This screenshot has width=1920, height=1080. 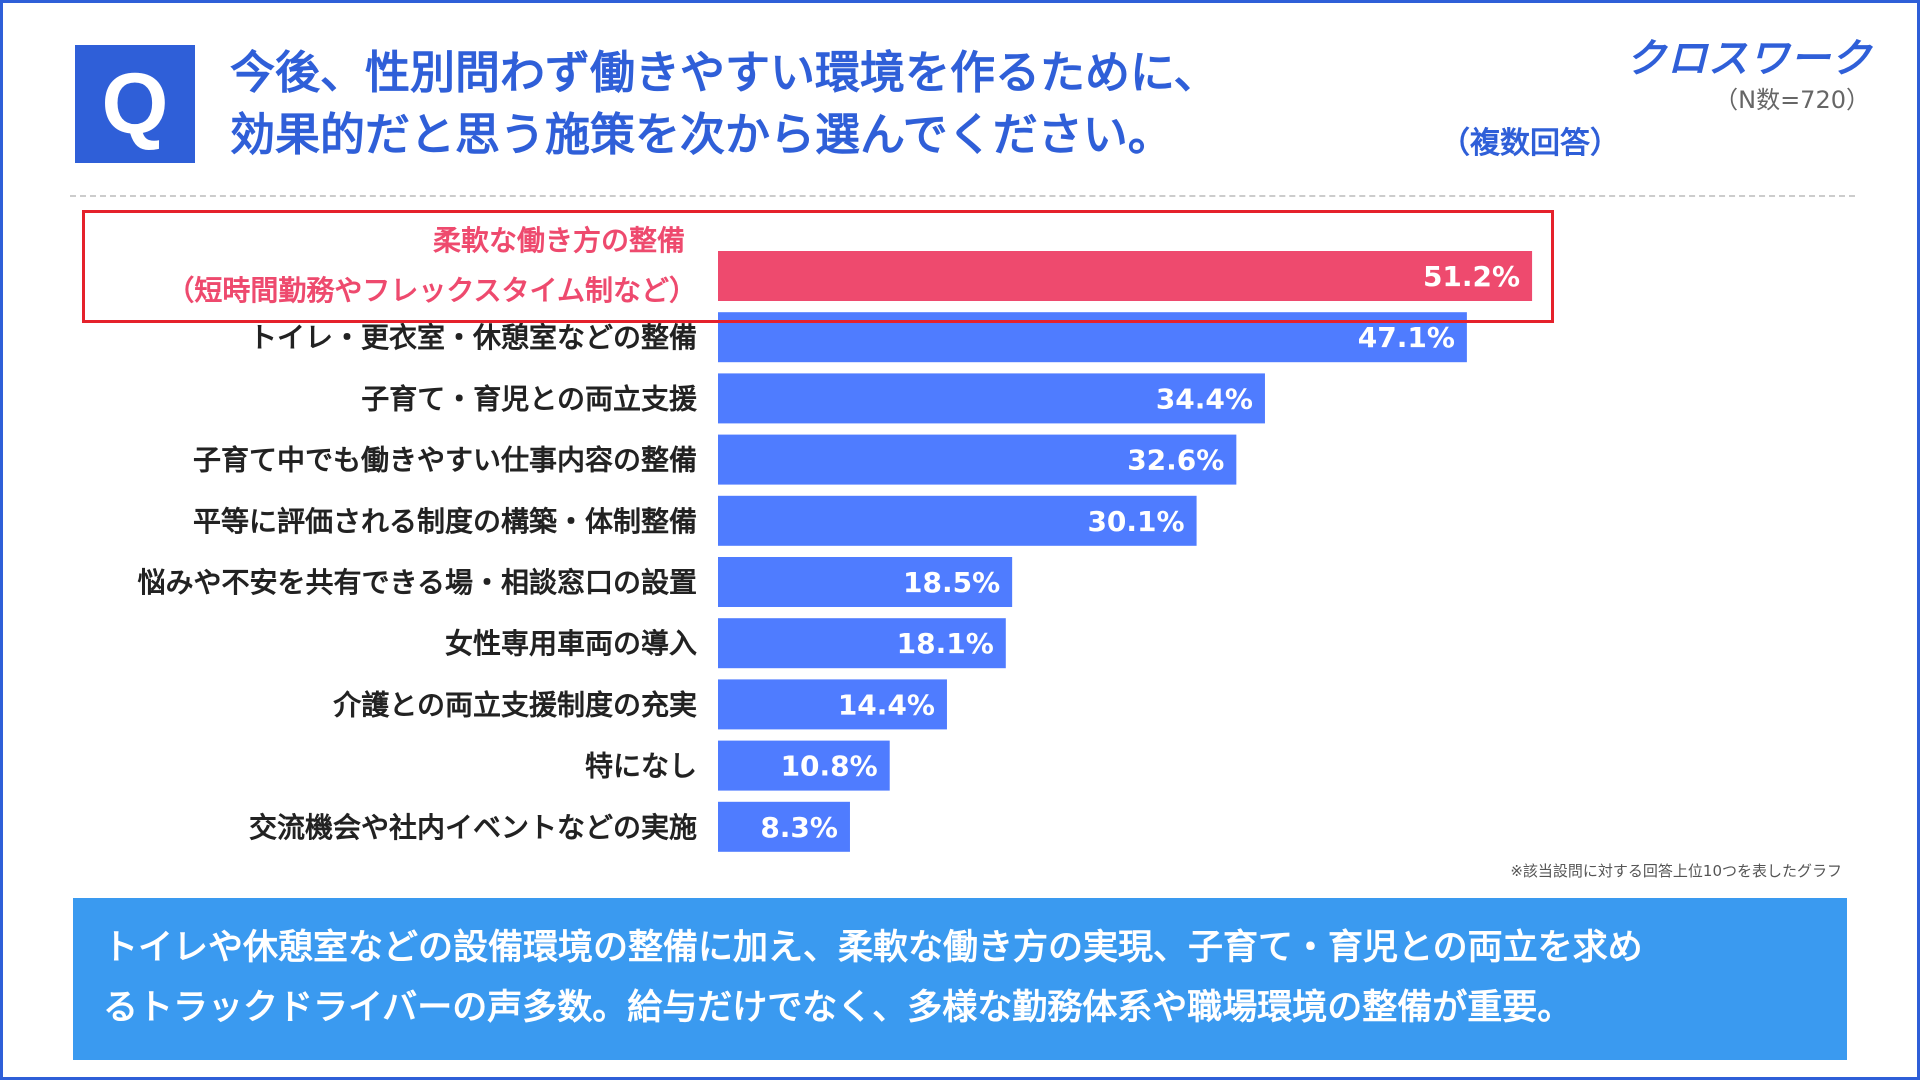 I want to click on category-label-9: 交流機会や社内イベントなどの実施, so click(x=473, y=827).